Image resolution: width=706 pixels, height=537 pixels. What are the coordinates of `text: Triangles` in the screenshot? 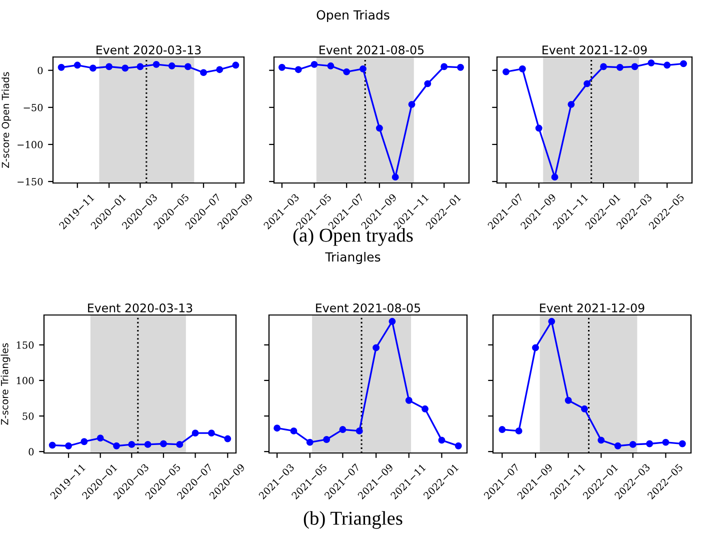 It's located at (352, 258).